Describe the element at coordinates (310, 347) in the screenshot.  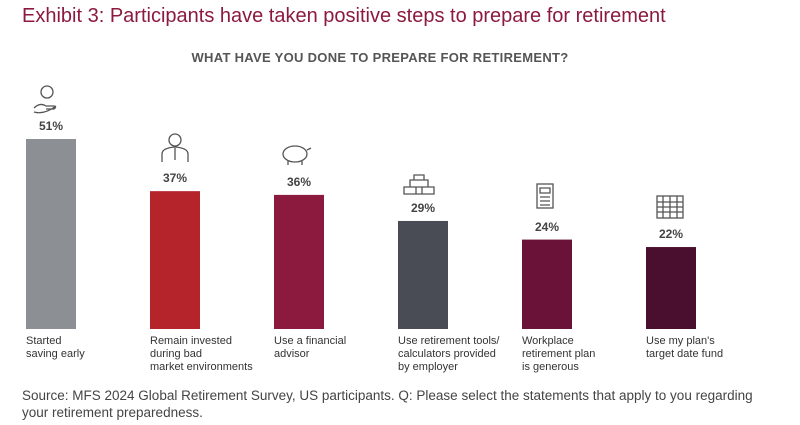
I see `x-tick-label: Use a financial advisor` at that location.